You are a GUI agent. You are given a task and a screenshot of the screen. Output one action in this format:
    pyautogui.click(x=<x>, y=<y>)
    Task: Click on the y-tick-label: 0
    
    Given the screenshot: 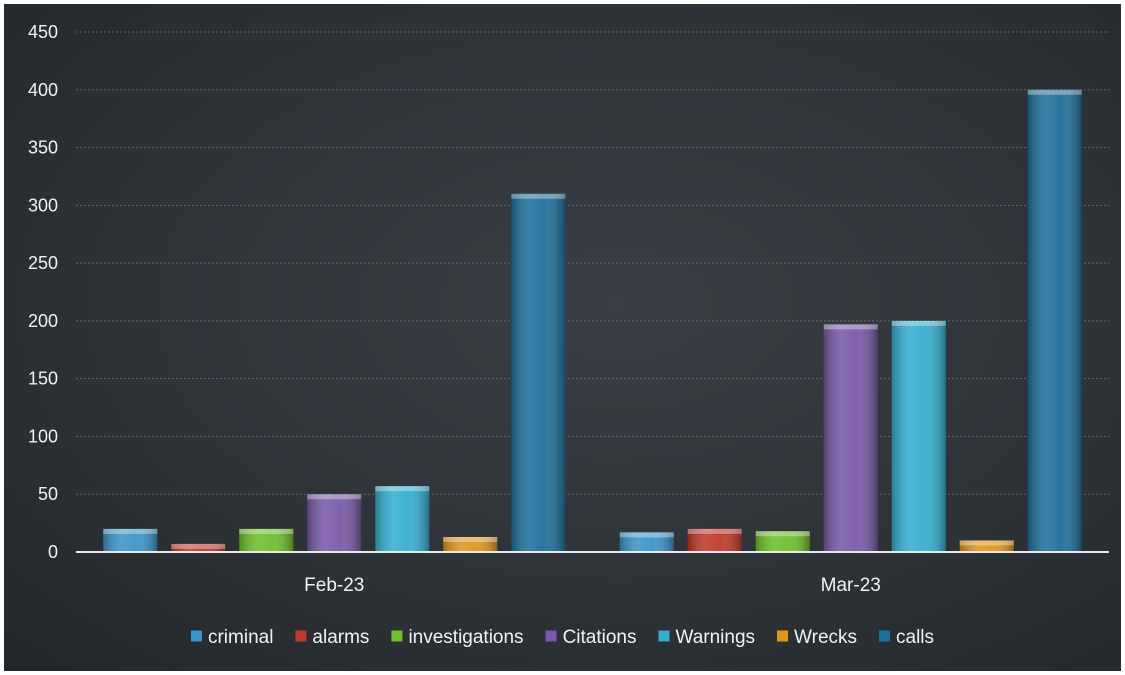 What is the action you would take?
    pyautogui.click(x=53, y=552)
    